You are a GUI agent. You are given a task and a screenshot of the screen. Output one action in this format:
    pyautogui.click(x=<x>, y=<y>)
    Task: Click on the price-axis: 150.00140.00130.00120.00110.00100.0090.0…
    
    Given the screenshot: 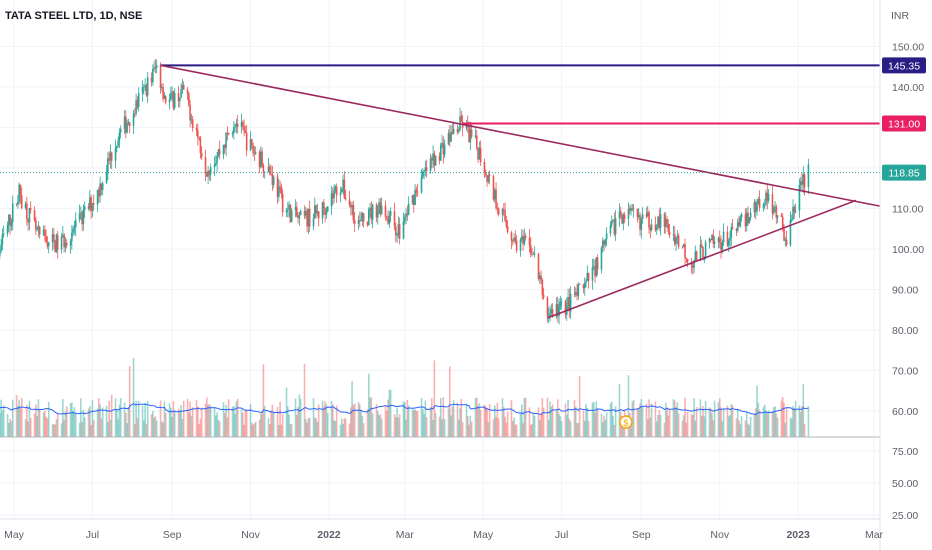 What is the action you would take?
    pyautogui.click(x=908, y=282)
    